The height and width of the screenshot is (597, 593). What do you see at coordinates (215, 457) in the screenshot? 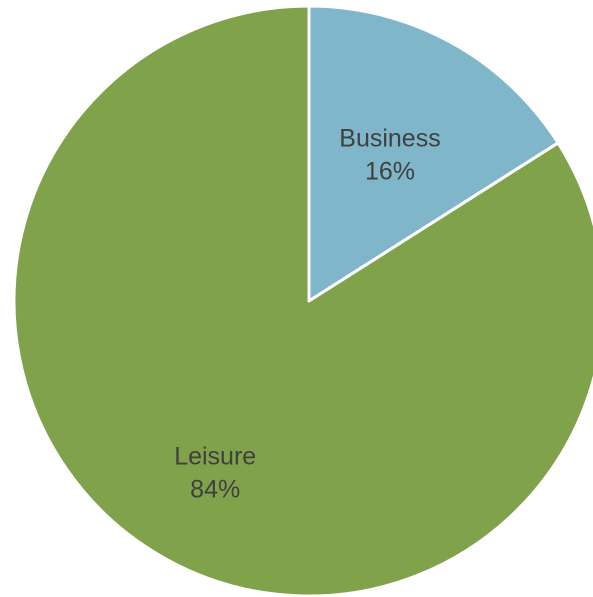
I see `slice-label-leisure: Leisure` at bounding box center [215, 457].